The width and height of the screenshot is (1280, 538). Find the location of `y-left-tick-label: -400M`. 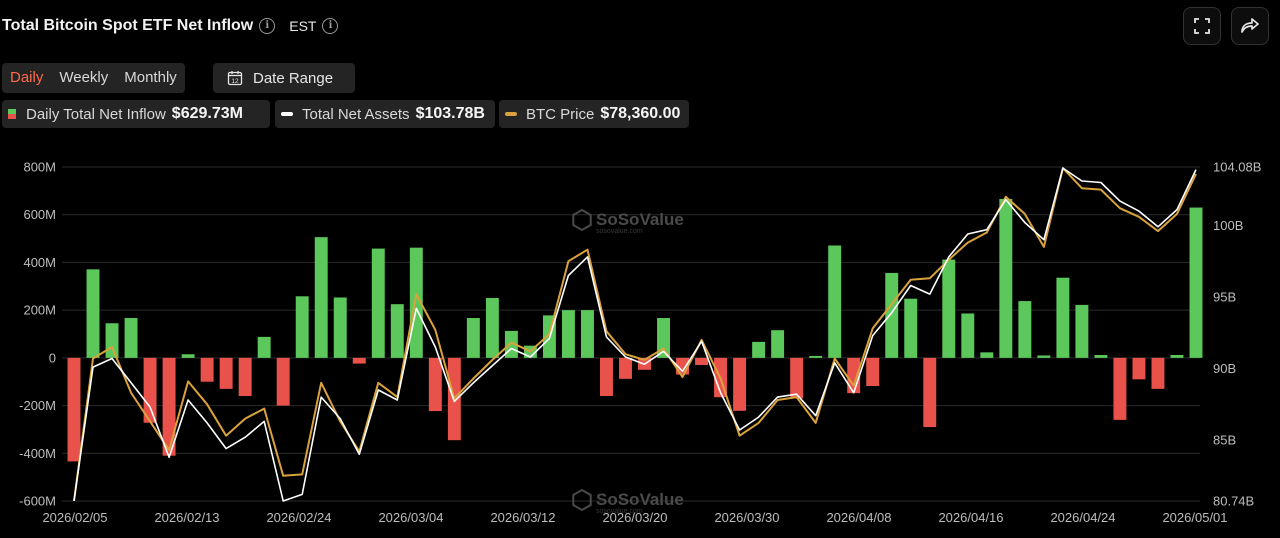

y-left-tick-label: -400M is located at coordinates (37, 453).